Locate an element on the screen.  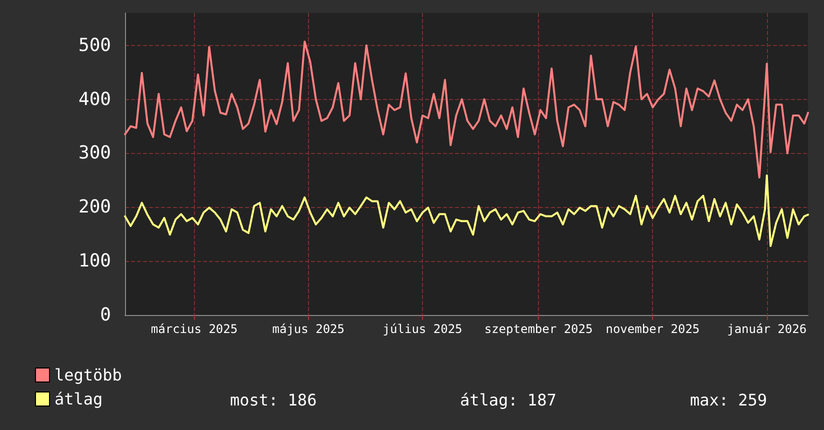
y-tick-label: 500 is located at coordinates (94, 45).